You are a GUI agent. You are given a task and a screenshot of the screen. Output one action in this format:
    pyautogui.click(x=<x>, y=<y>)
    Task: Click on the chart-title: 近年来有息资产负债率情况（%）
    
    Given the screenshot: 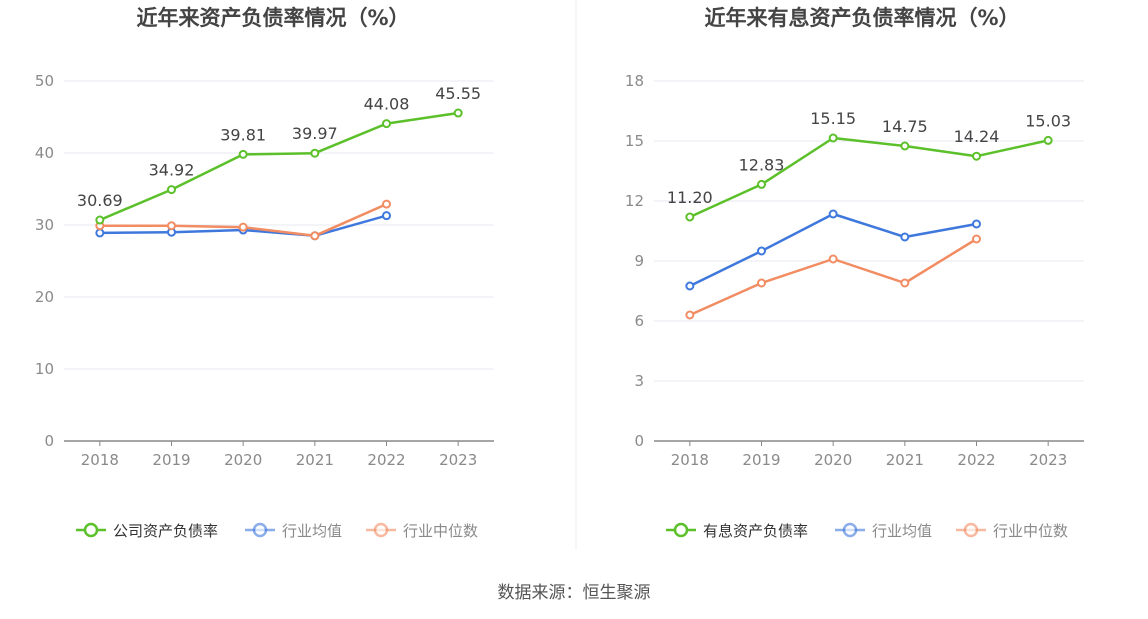 What is the action you would take?
    pyautogui.click(x=861, y=18)
    